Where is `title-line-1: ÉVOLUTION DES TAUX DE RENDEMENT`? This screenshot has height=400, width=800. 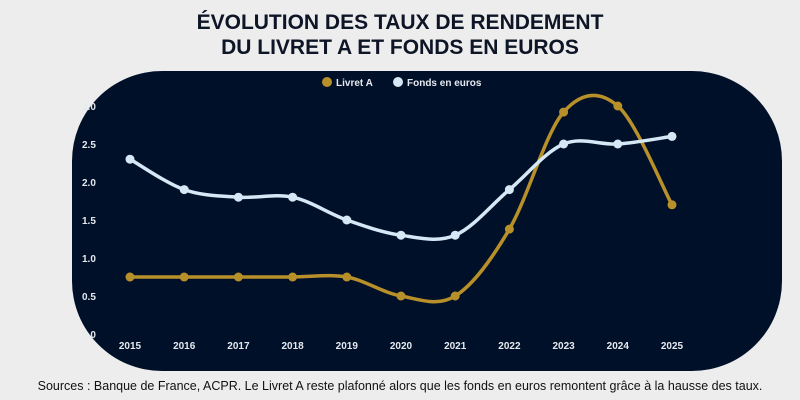 title-line-1: ÉVOLUTION DES TAUX DE RENDEMENT is located at coordinates (400, 22).